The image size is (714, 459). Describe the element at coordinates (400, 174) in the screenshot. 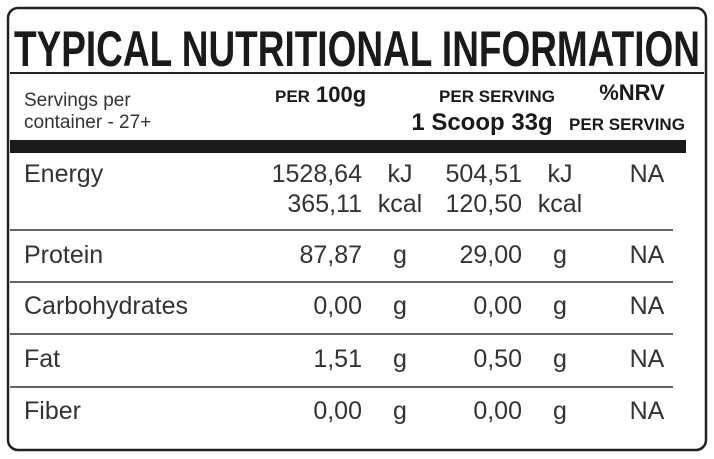

I see `per-100g-unit: kJ` at that location.